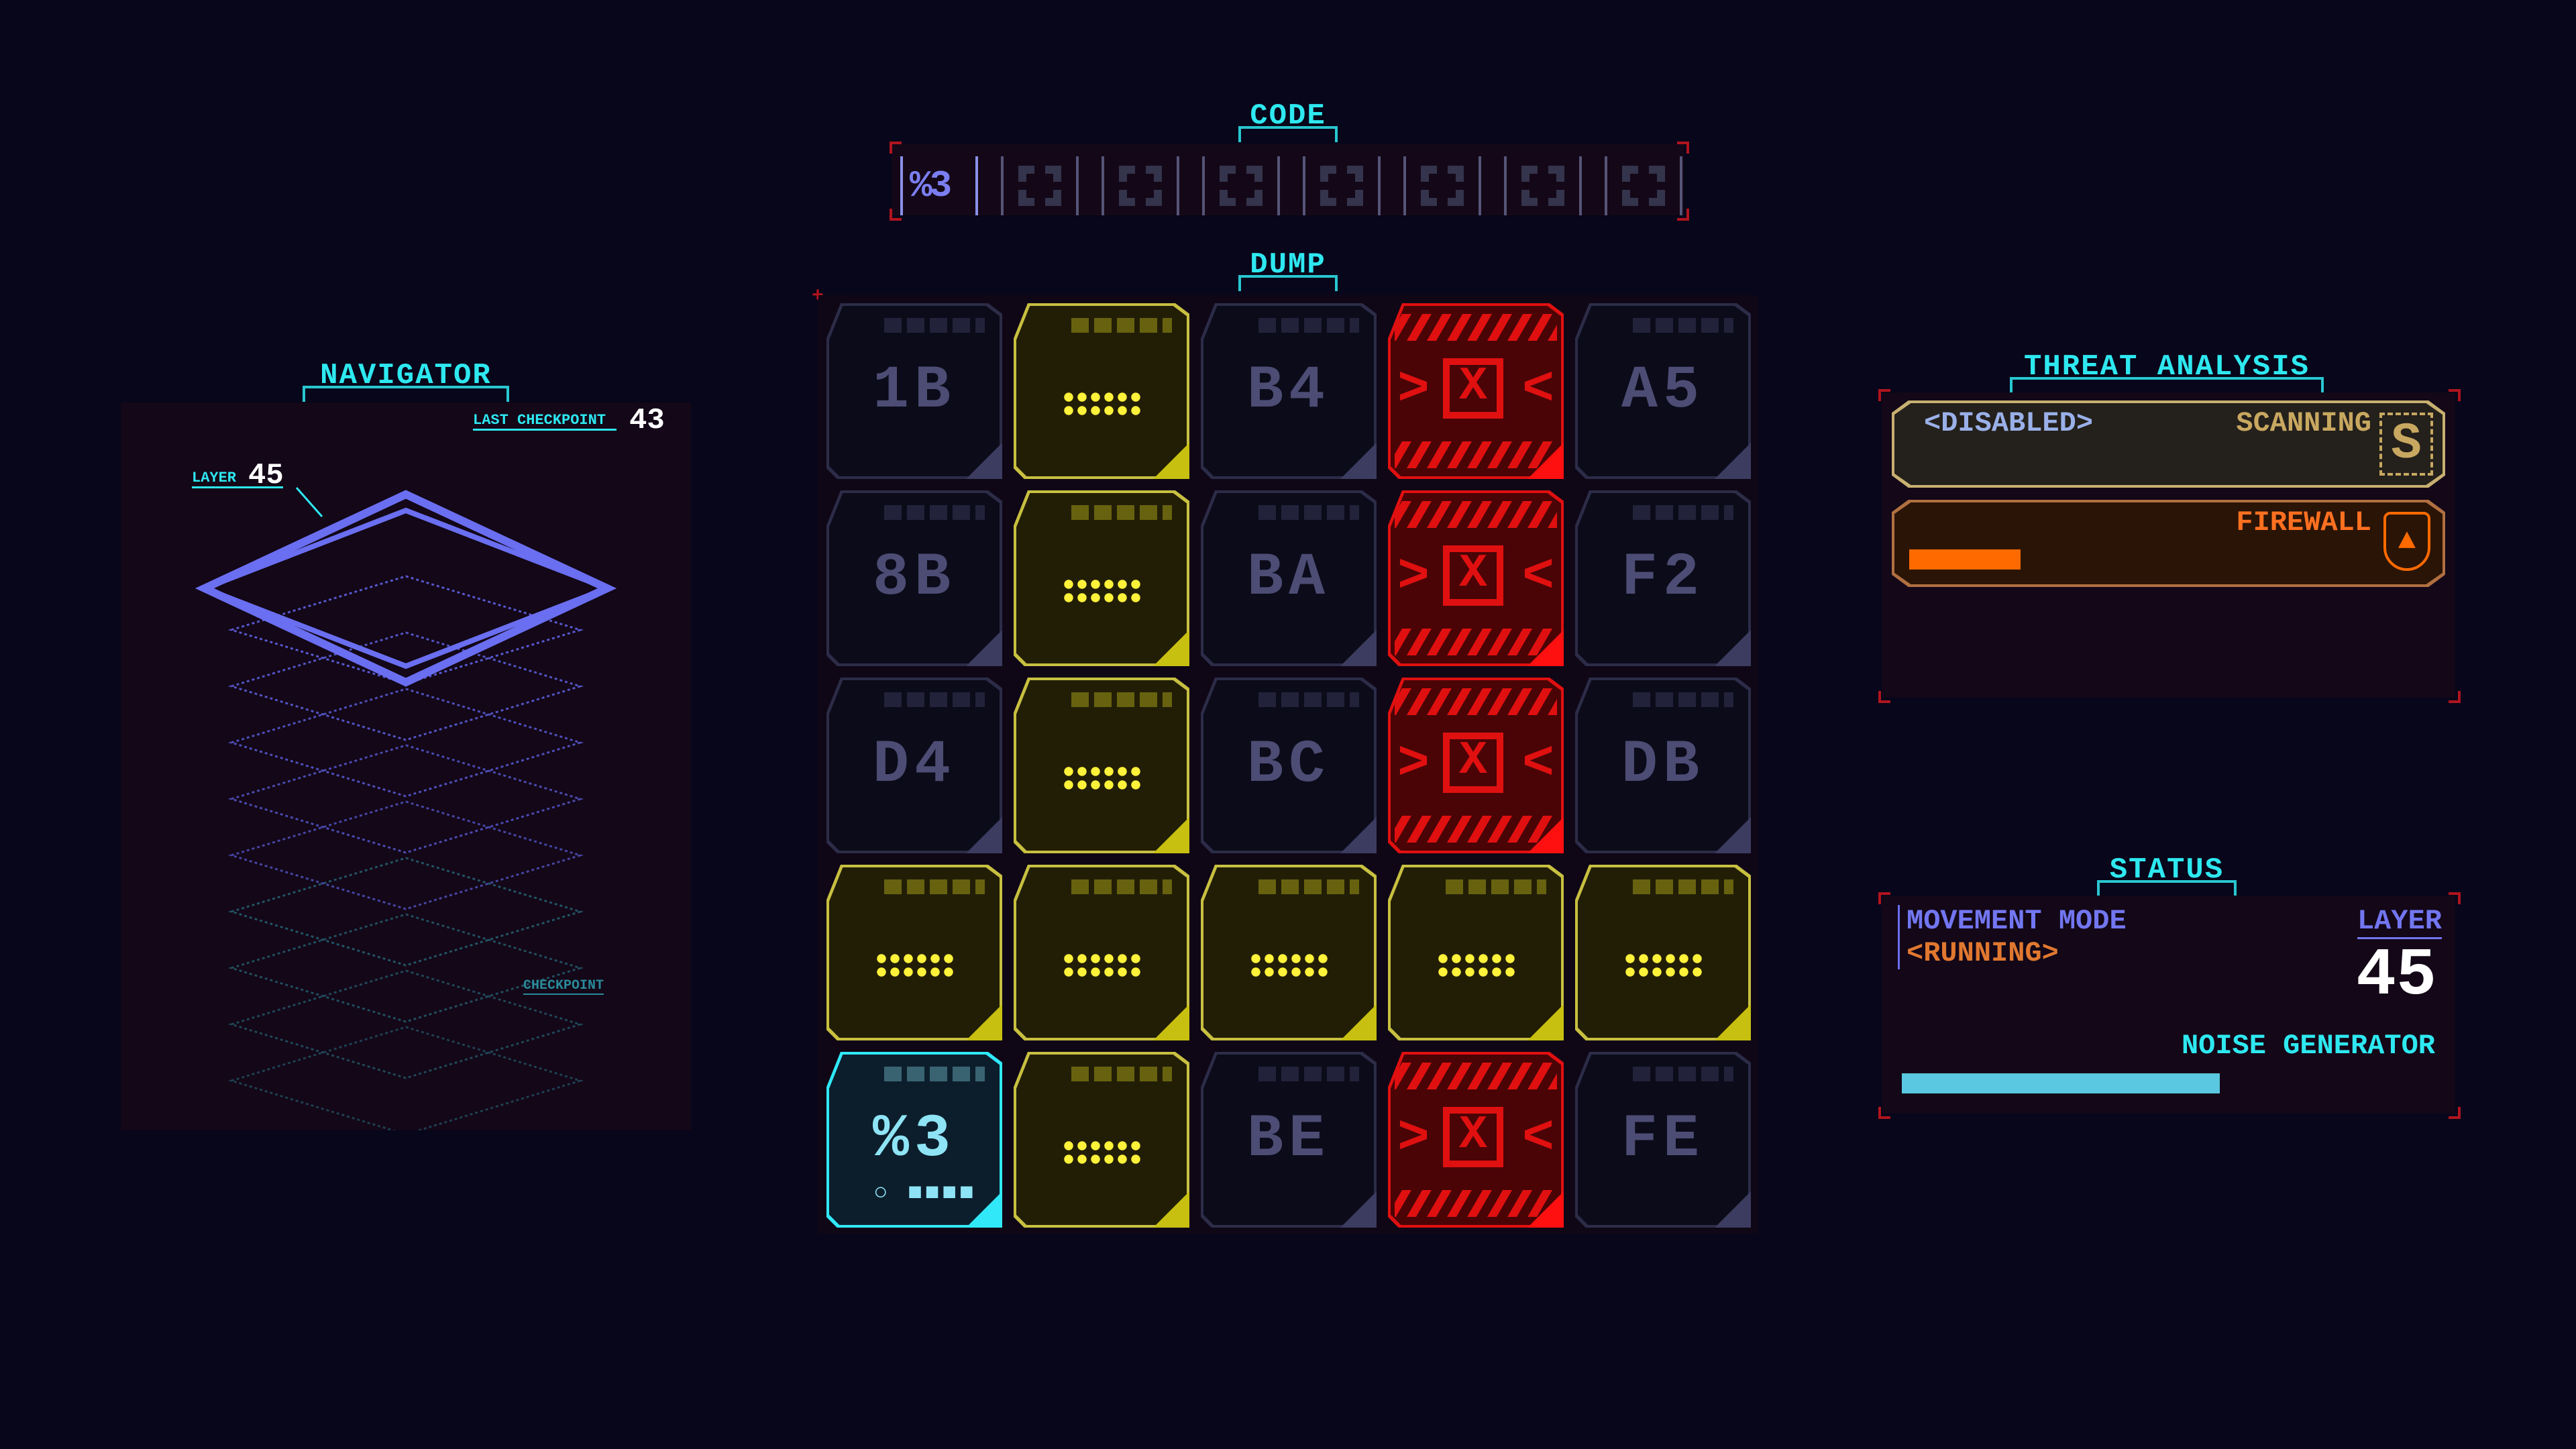 The height and width of the screenshot is (1449, 2576). I want to click on firewall-bar, so click(2140, 559).